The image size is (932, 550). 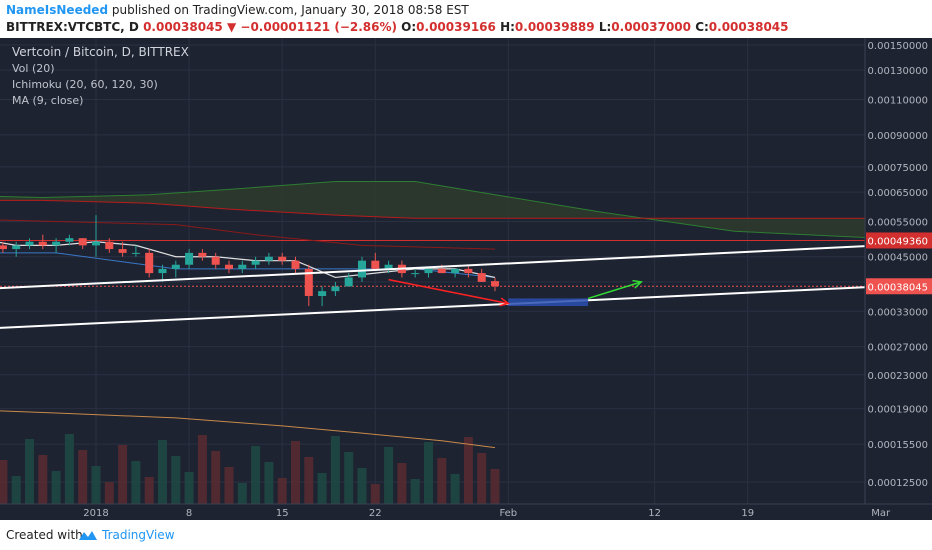 What do you see at coordinates (654, 513) in the screenshot?
I see `x-tick-label: 12` at bounding box center [654, 513].